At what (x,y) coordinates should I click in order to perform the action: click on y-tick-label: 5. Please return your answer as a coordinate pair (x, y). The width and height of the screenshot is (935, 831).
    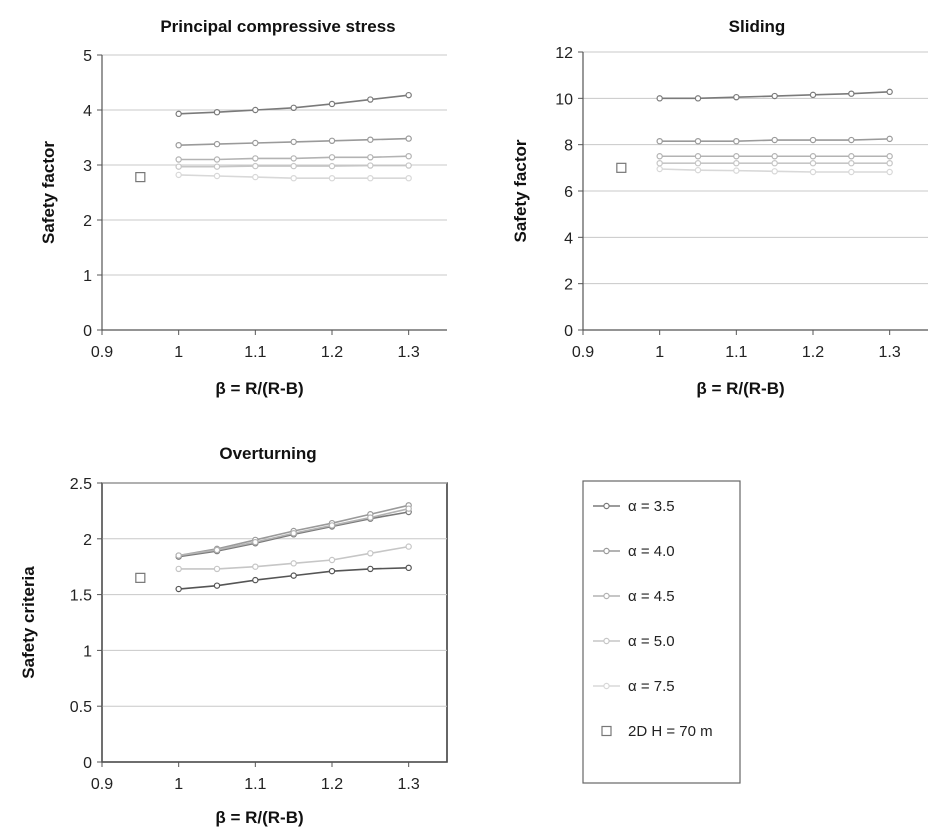
    Looking at the image, I should click on (87, 56).